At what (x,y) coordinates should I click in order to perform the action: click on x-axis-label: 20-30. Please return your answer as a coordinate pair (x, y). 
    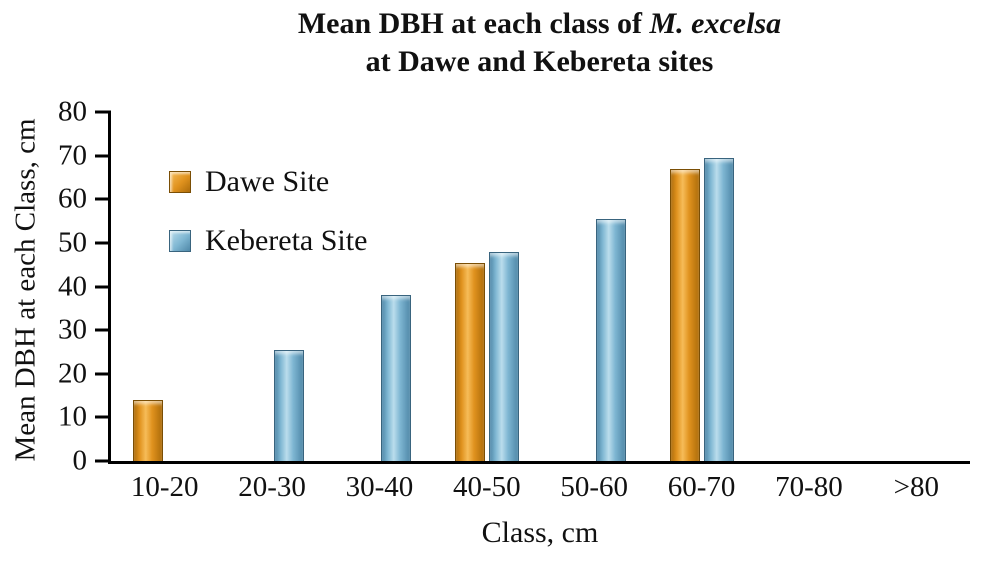
    Looking at the image, I should click on (272, 487).